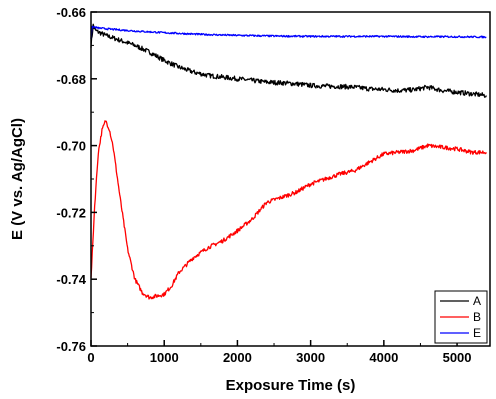 The width and height of the screenshot is (496, 399). Describe the element at coordinates (71, 279) in the screenshot. I see `y-tick-label: -0.74` at that location.